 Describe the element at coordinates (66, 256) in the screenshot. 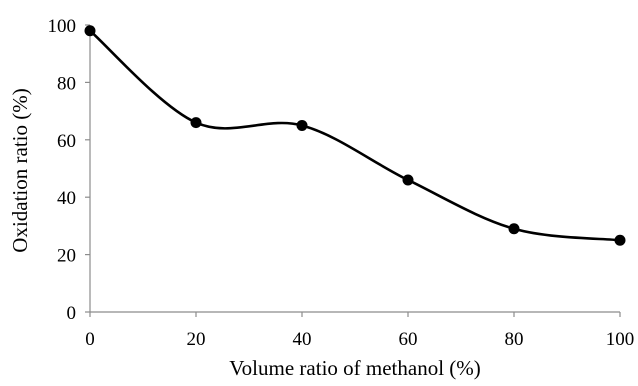

I see `y-tick-label: 20` at that location.